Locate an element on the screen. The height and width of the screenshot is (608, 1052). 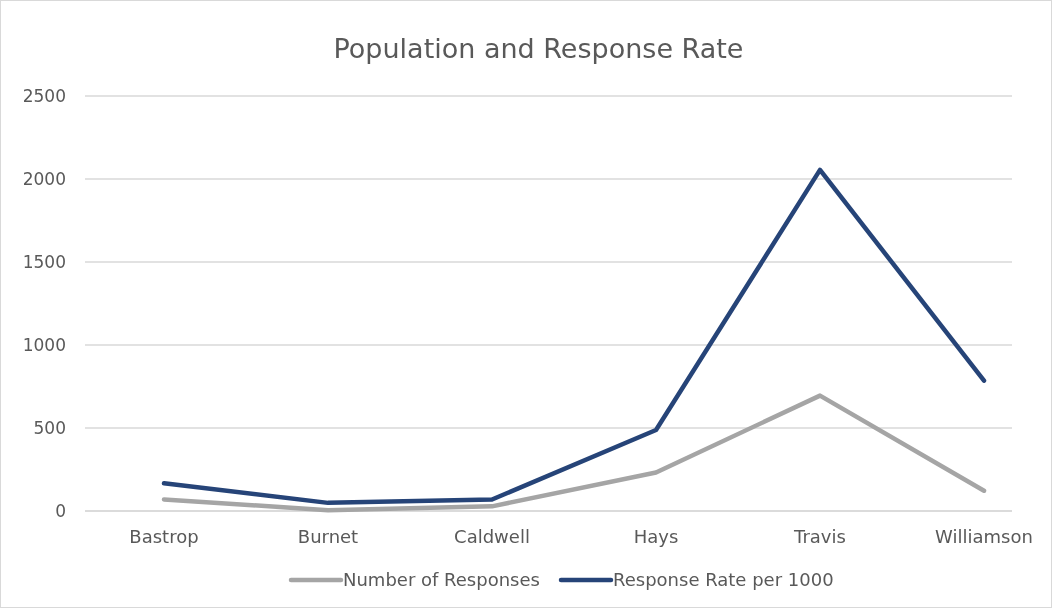
y-tick-label: 1500 is located at coordinates (44, 261).